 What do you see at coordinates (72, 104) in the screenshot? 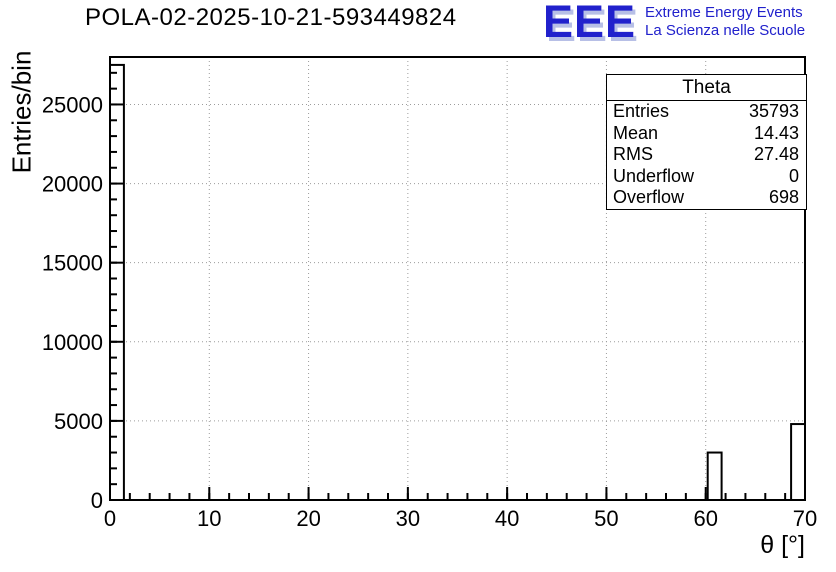
I see `y-tick-label: 25000` at bounding box center [72, 104].